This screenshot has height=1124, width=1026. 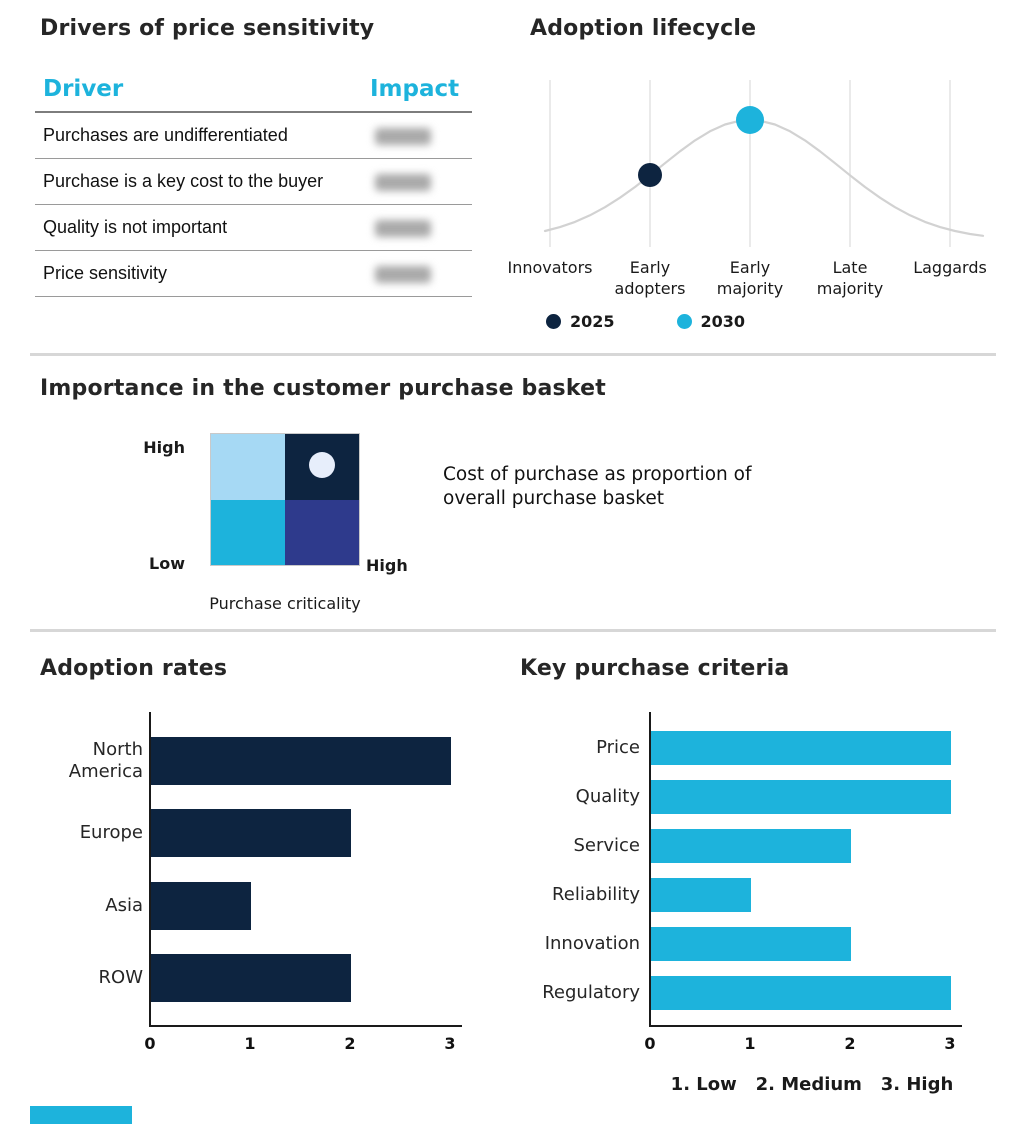 What do you see at coordinates (606, 845) in the screenshot?
I see `bar-label-service: Service` at bounding box center [606, 845].